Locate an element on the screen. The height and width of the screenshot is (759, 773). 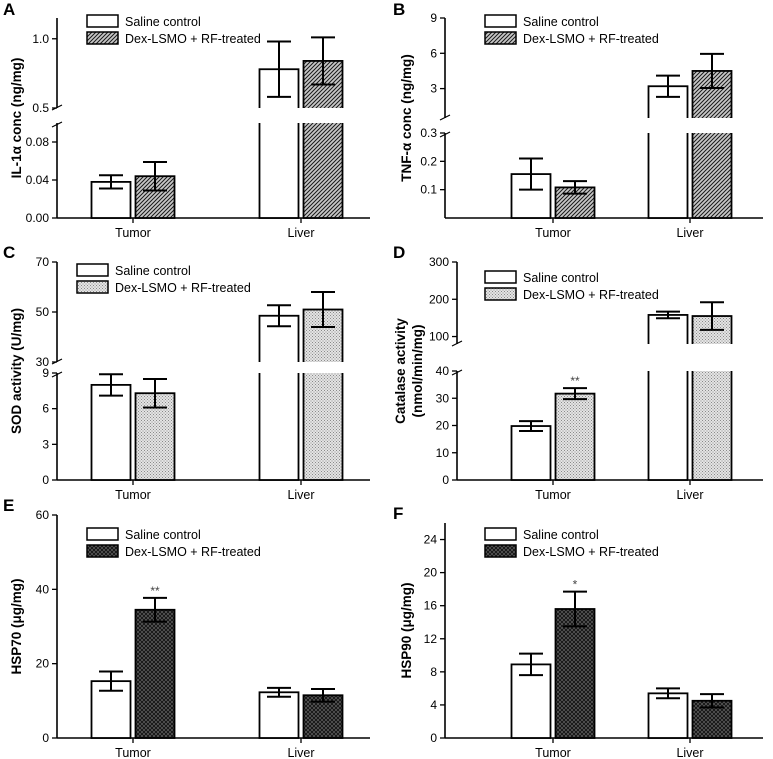
y-tick-label: 60 is located at coordinates (43, 515).